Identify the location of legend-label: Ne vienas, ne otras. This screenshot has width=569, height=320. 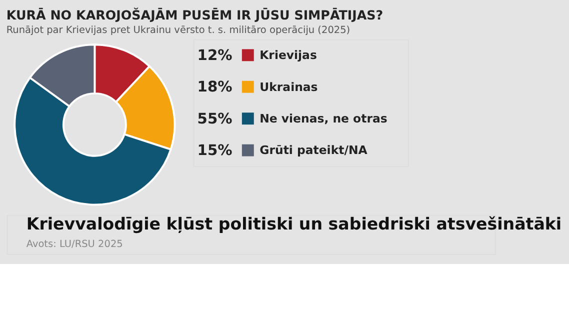
(324, 118).